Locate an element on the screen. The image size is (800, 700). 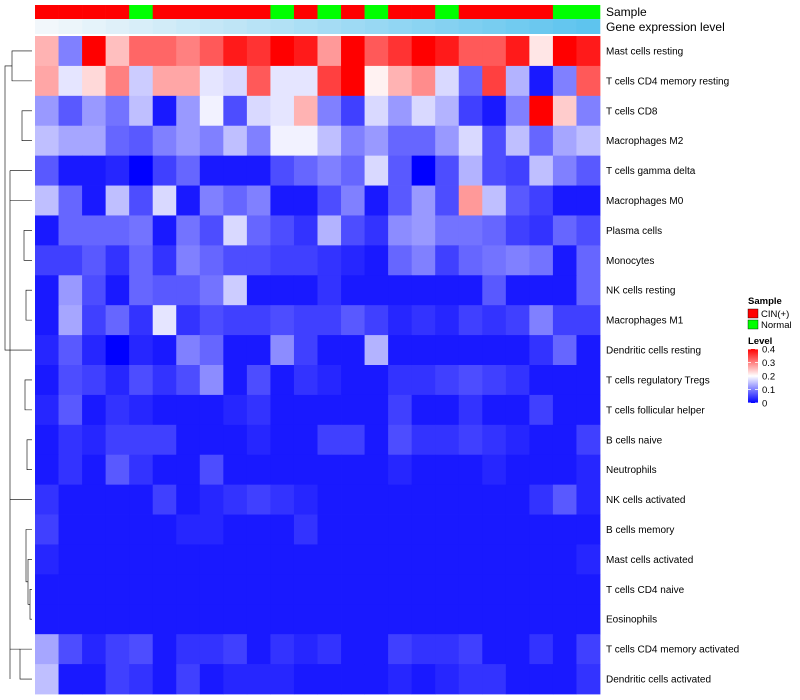
level-tick-label: 0 is located at coordinates (764, 404).